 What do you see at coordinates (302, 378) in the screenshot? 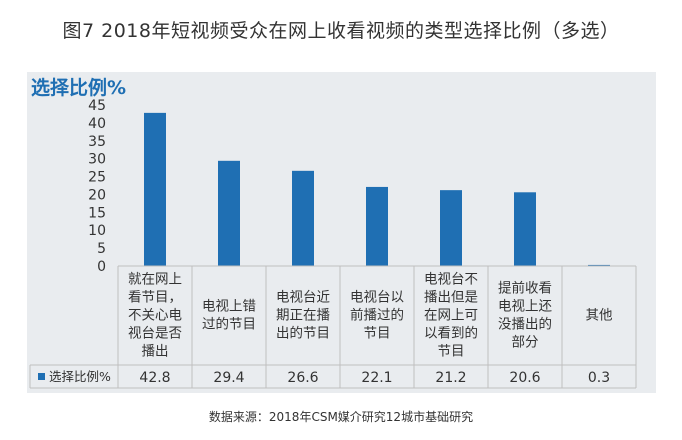
I see `value-label: 26.6` at bounding box center [302, 378].